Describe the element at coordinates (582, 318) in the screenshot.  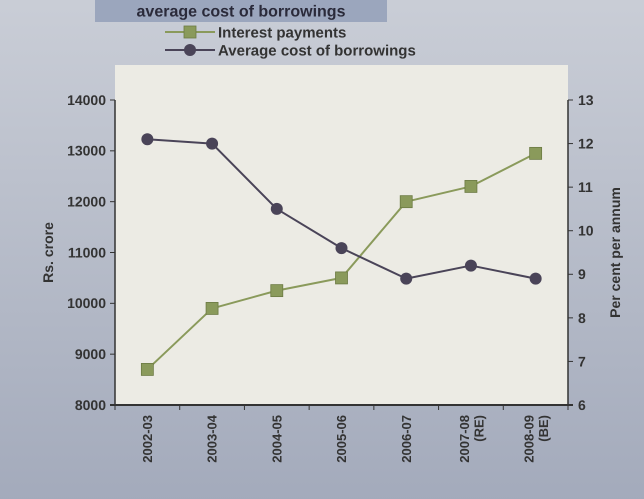
I see `y2-tick-label: 8` at that location.